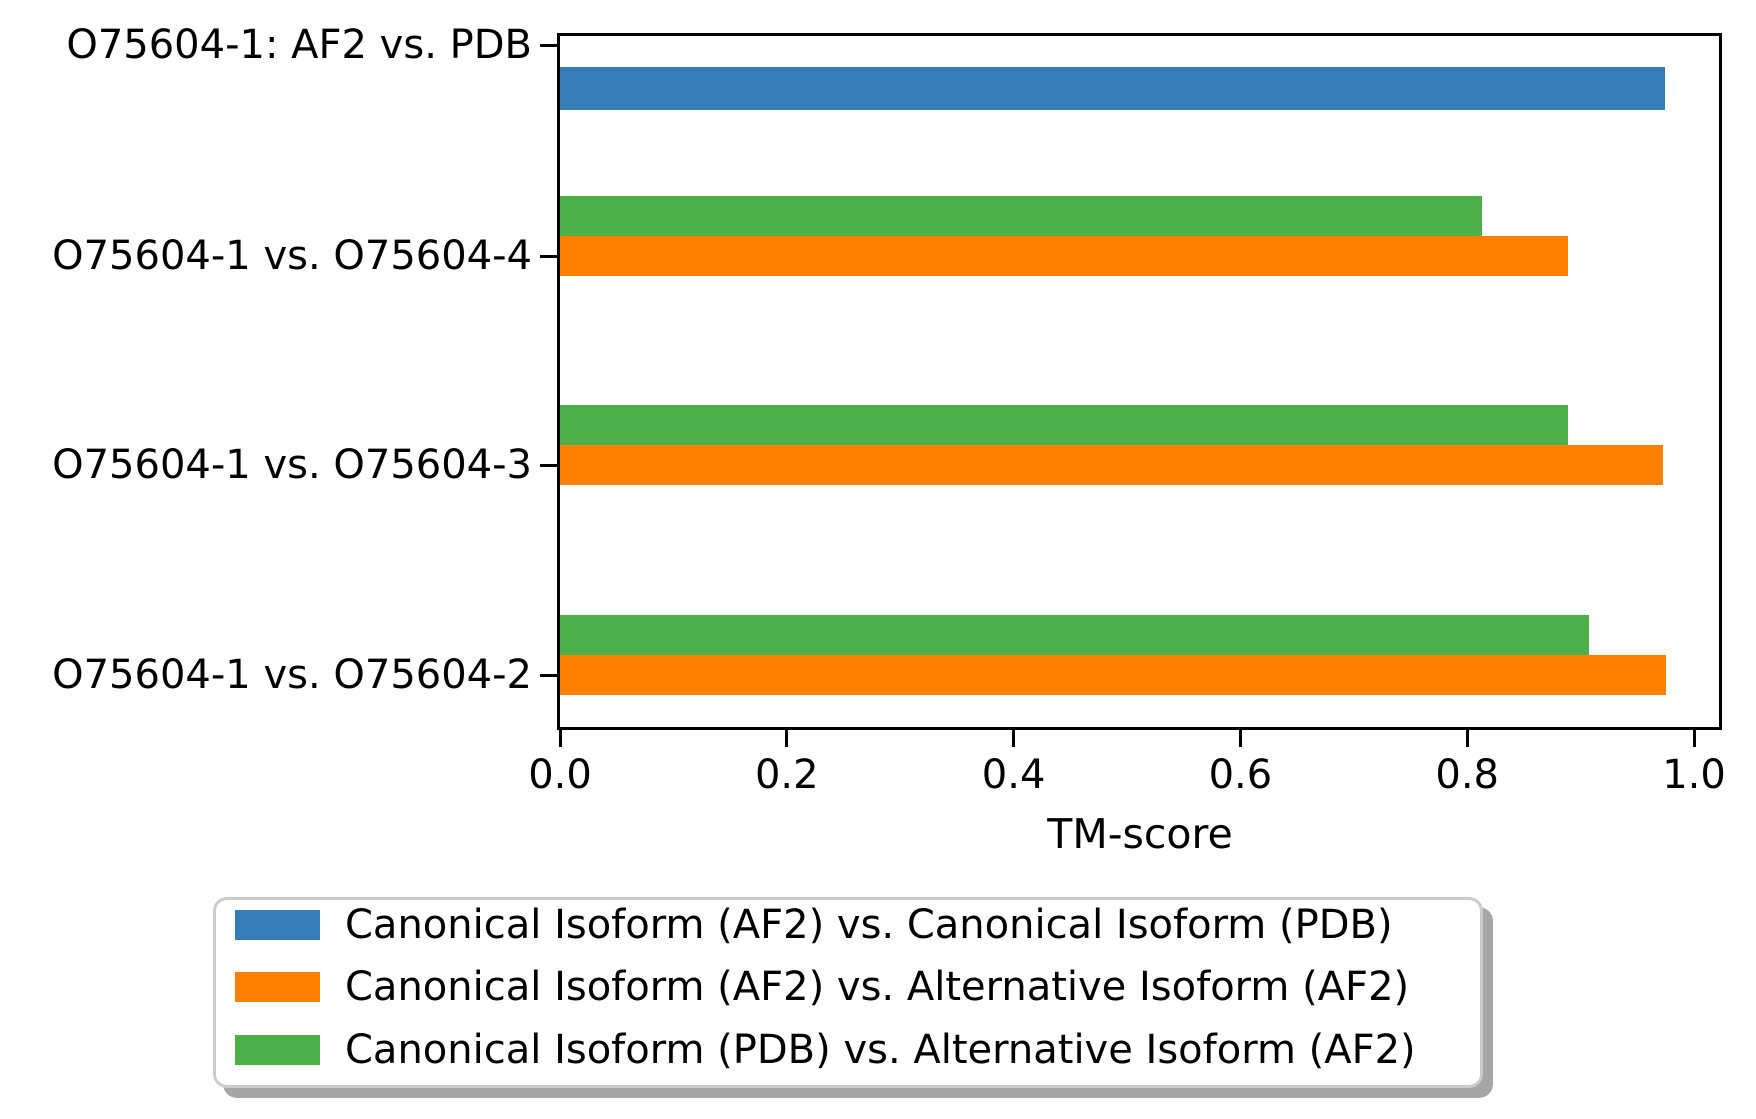 Image resolution: width=1756 pixels, height=1119 pixels. I want to click on x-tick-label: 0.6, so click(1240, 775).